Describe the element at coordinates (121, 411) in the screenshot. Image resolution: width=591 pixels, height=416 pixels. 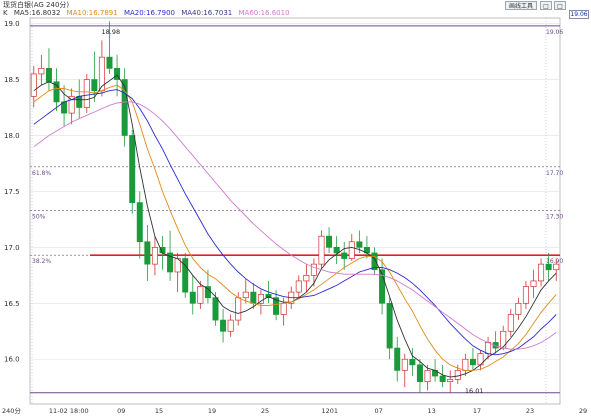
I see `x-tick-label: 09` at that location.